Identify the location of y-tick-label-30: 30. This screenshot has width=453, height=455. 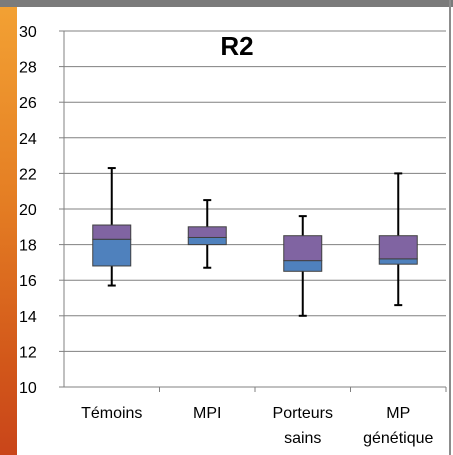
(28, 32).